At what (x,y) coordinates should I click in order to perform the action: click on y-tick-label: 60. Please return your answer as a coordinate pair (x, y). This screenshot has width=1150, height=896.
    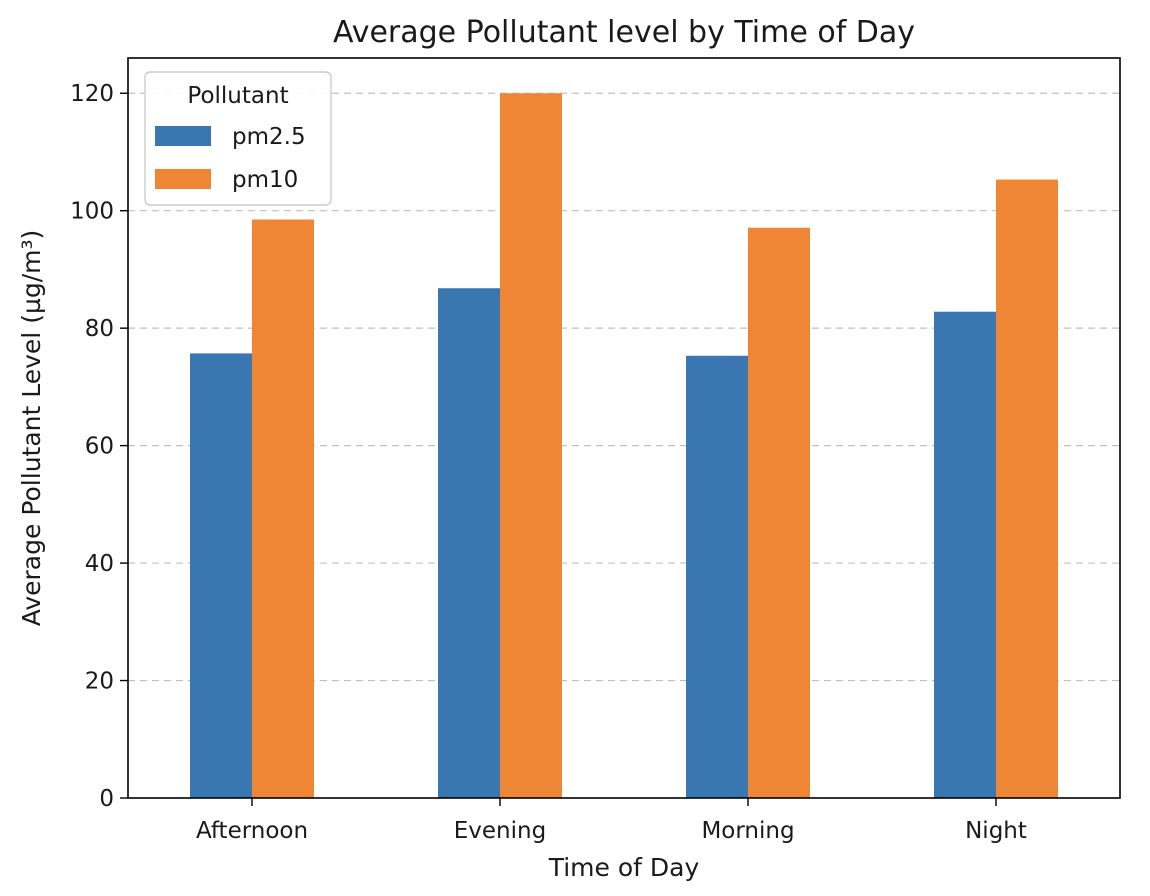
    Looking at the image, I should click on (99, 447).